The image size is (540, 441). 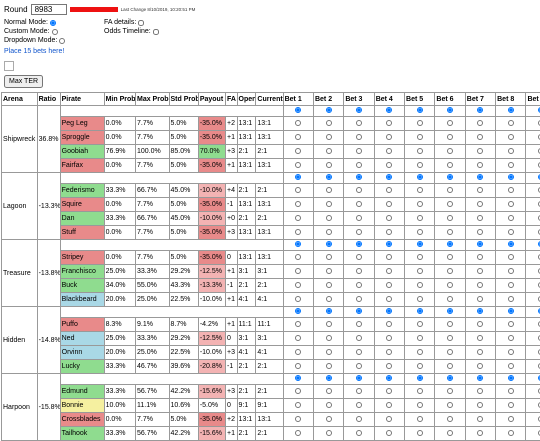 I want to click on round-input: 8983, so click(x=49, y=9).